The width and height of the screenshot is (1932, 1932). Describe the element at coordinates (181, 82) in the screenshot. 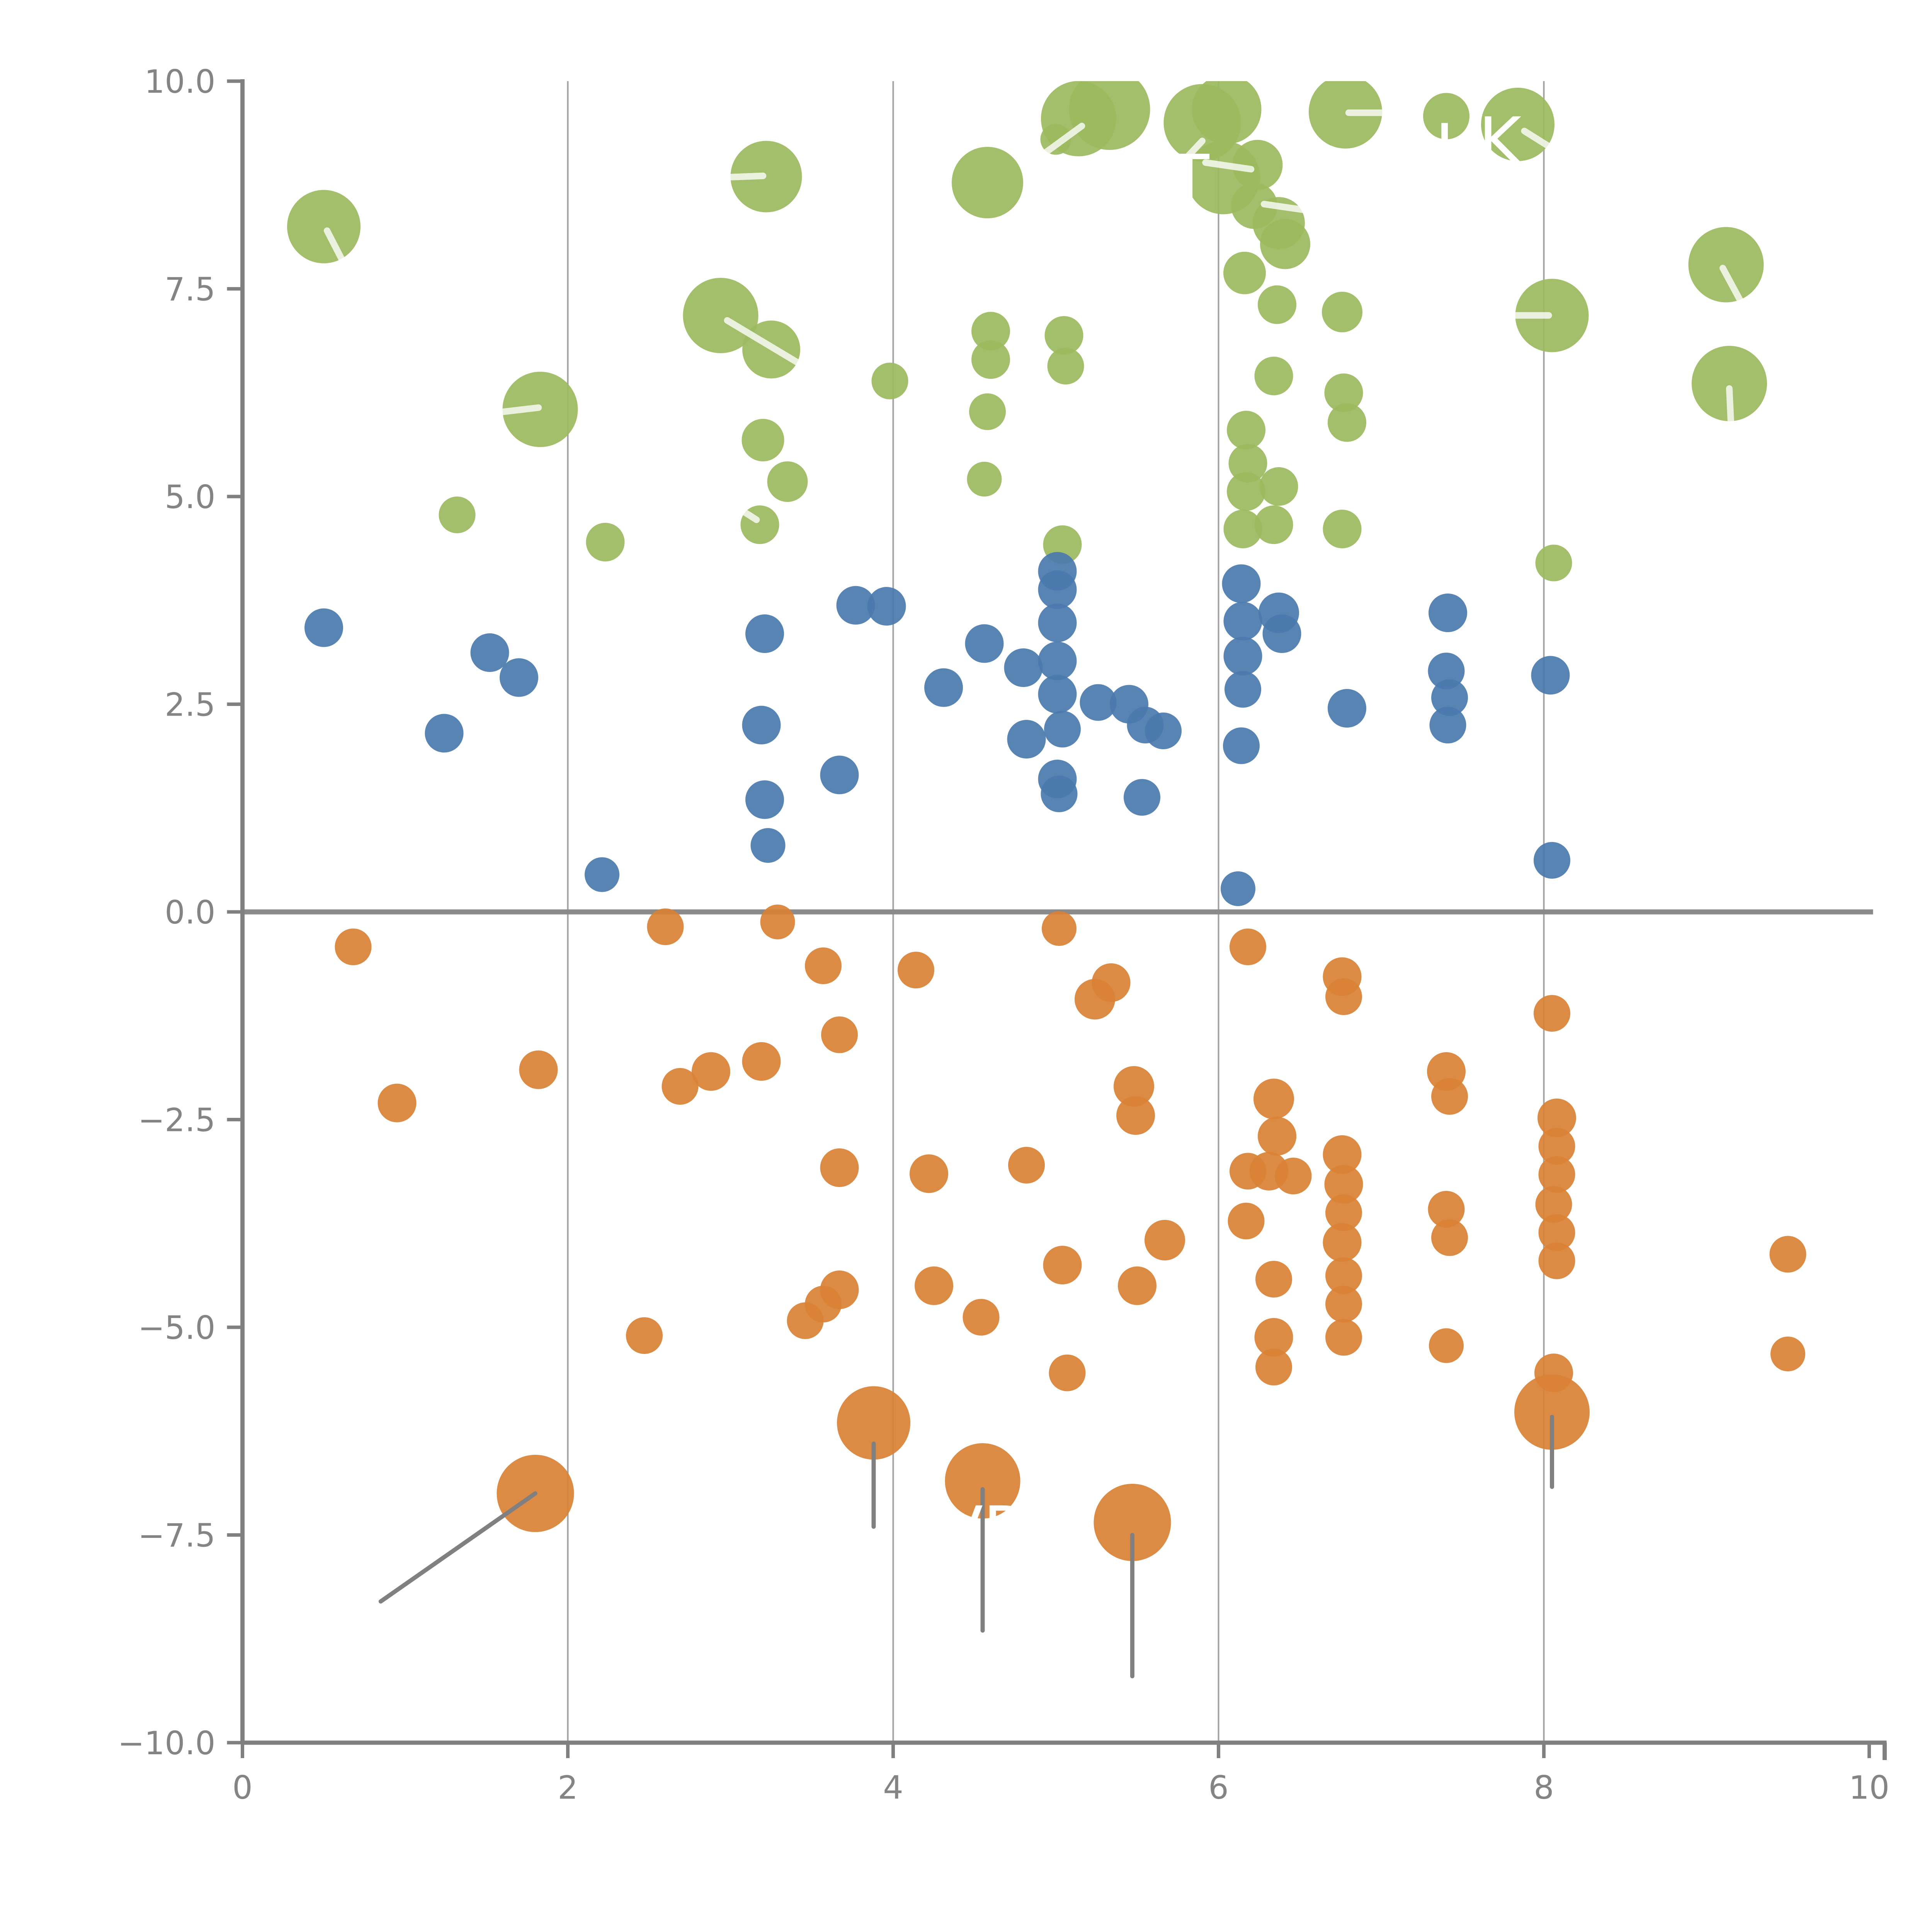

I see `y-tick-label: 10.0` at that location.